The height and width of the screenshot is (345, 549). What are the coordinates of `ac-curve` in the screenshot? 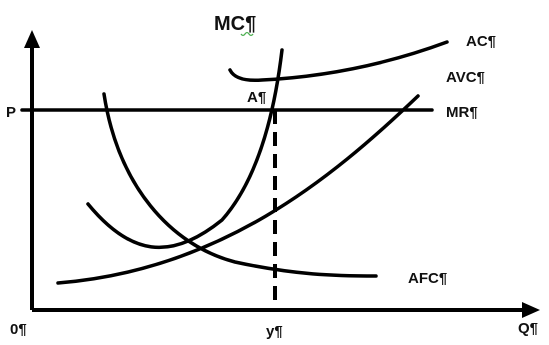 It's located at (338, 61).